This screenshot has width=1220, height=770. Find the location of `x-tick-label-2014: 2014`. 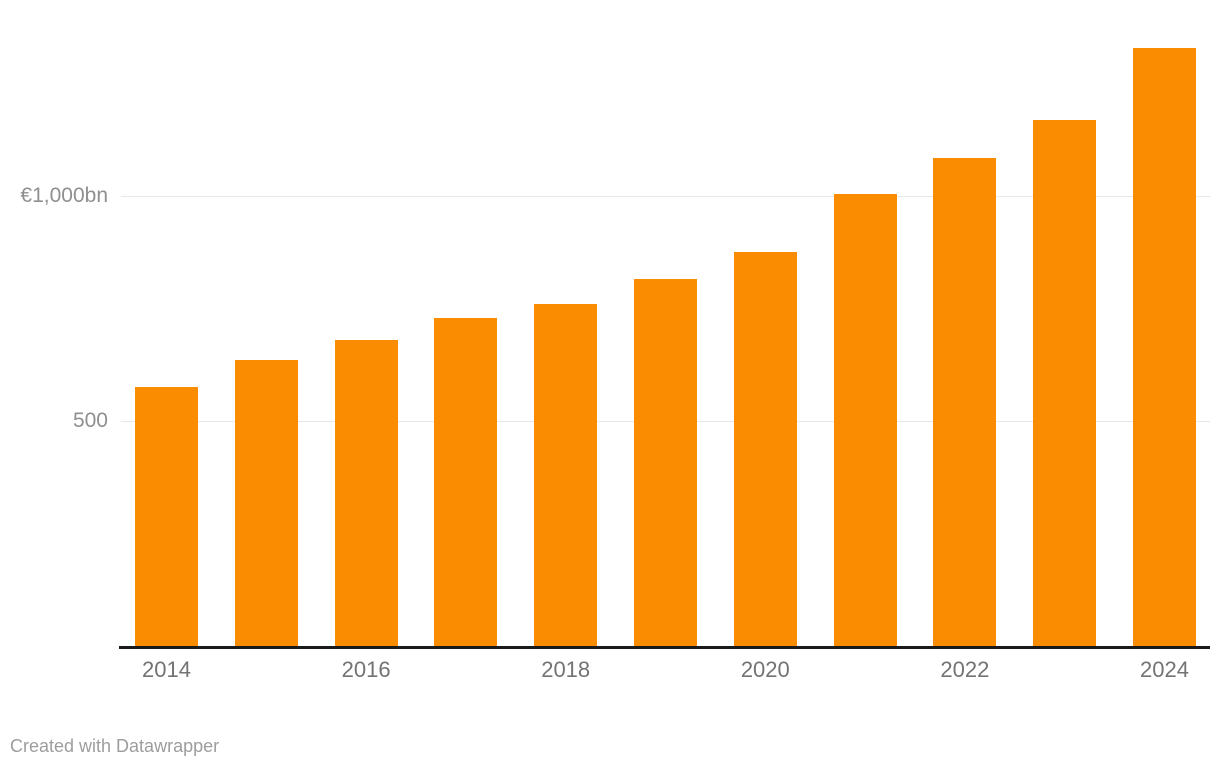

x-tick-label-2014: 2014 is located at coordinates (166, 669).